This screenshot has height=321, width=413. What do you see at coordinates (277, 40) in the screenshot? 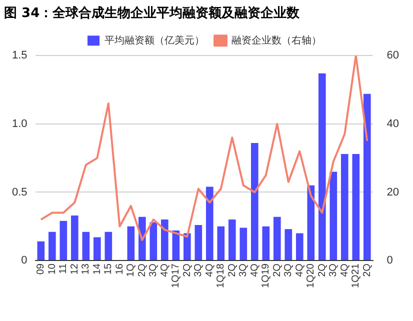
I see `legend-label: 融资企业数（右轴）` at bounding box center [277, 40].